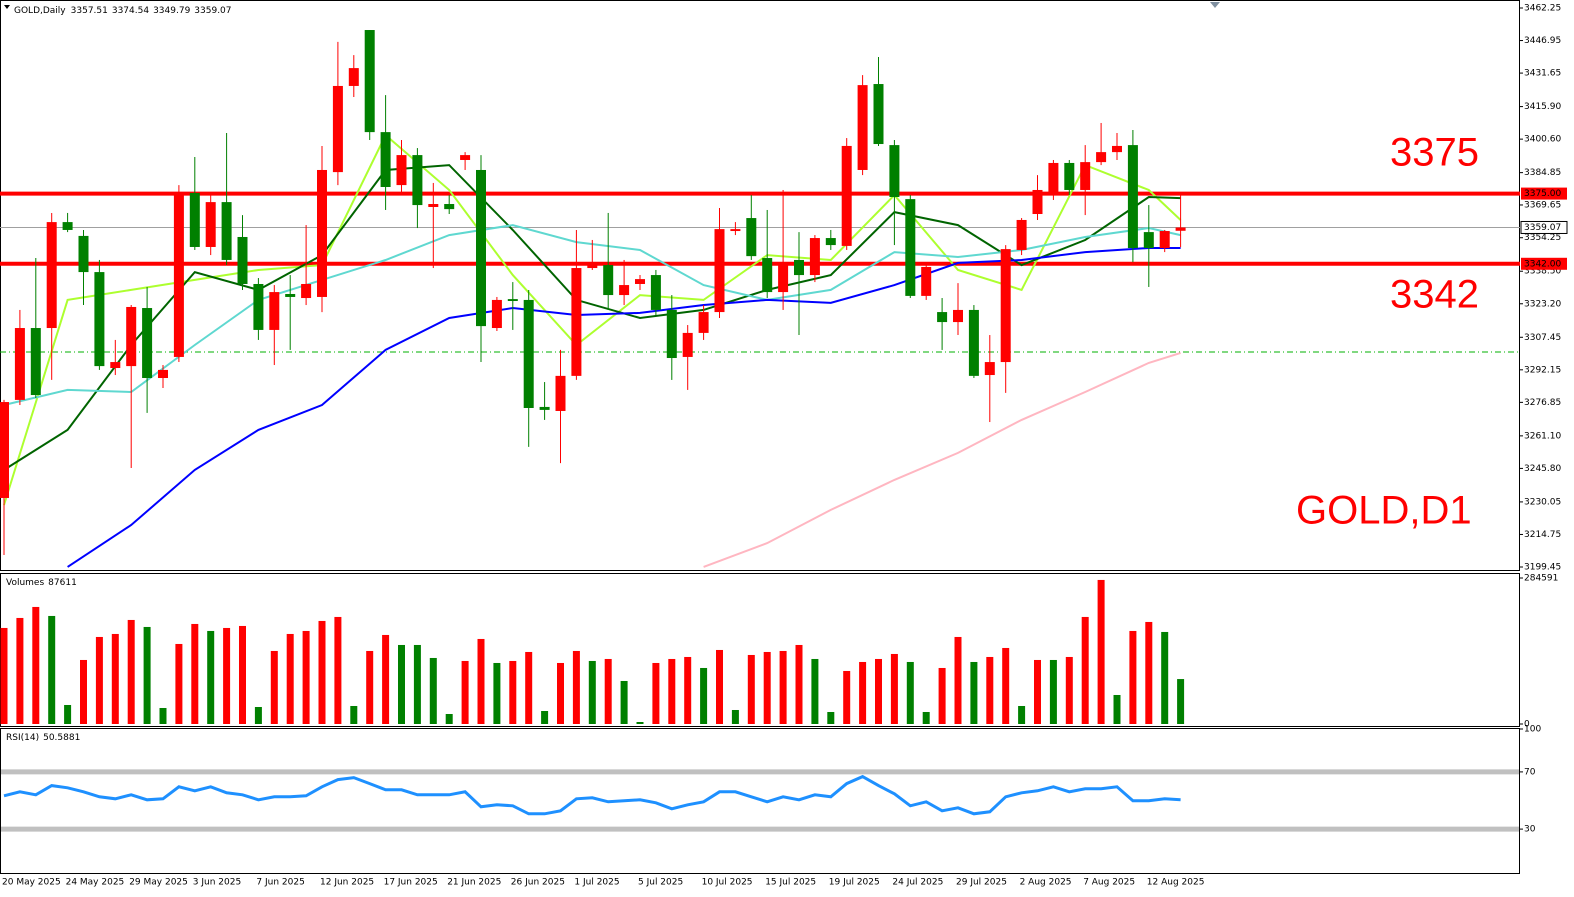 Image resolution: width=1574 pixels, height=897 pixels. I want to click on x-tick-label: 5 Jul 2025, so click(660, 883).